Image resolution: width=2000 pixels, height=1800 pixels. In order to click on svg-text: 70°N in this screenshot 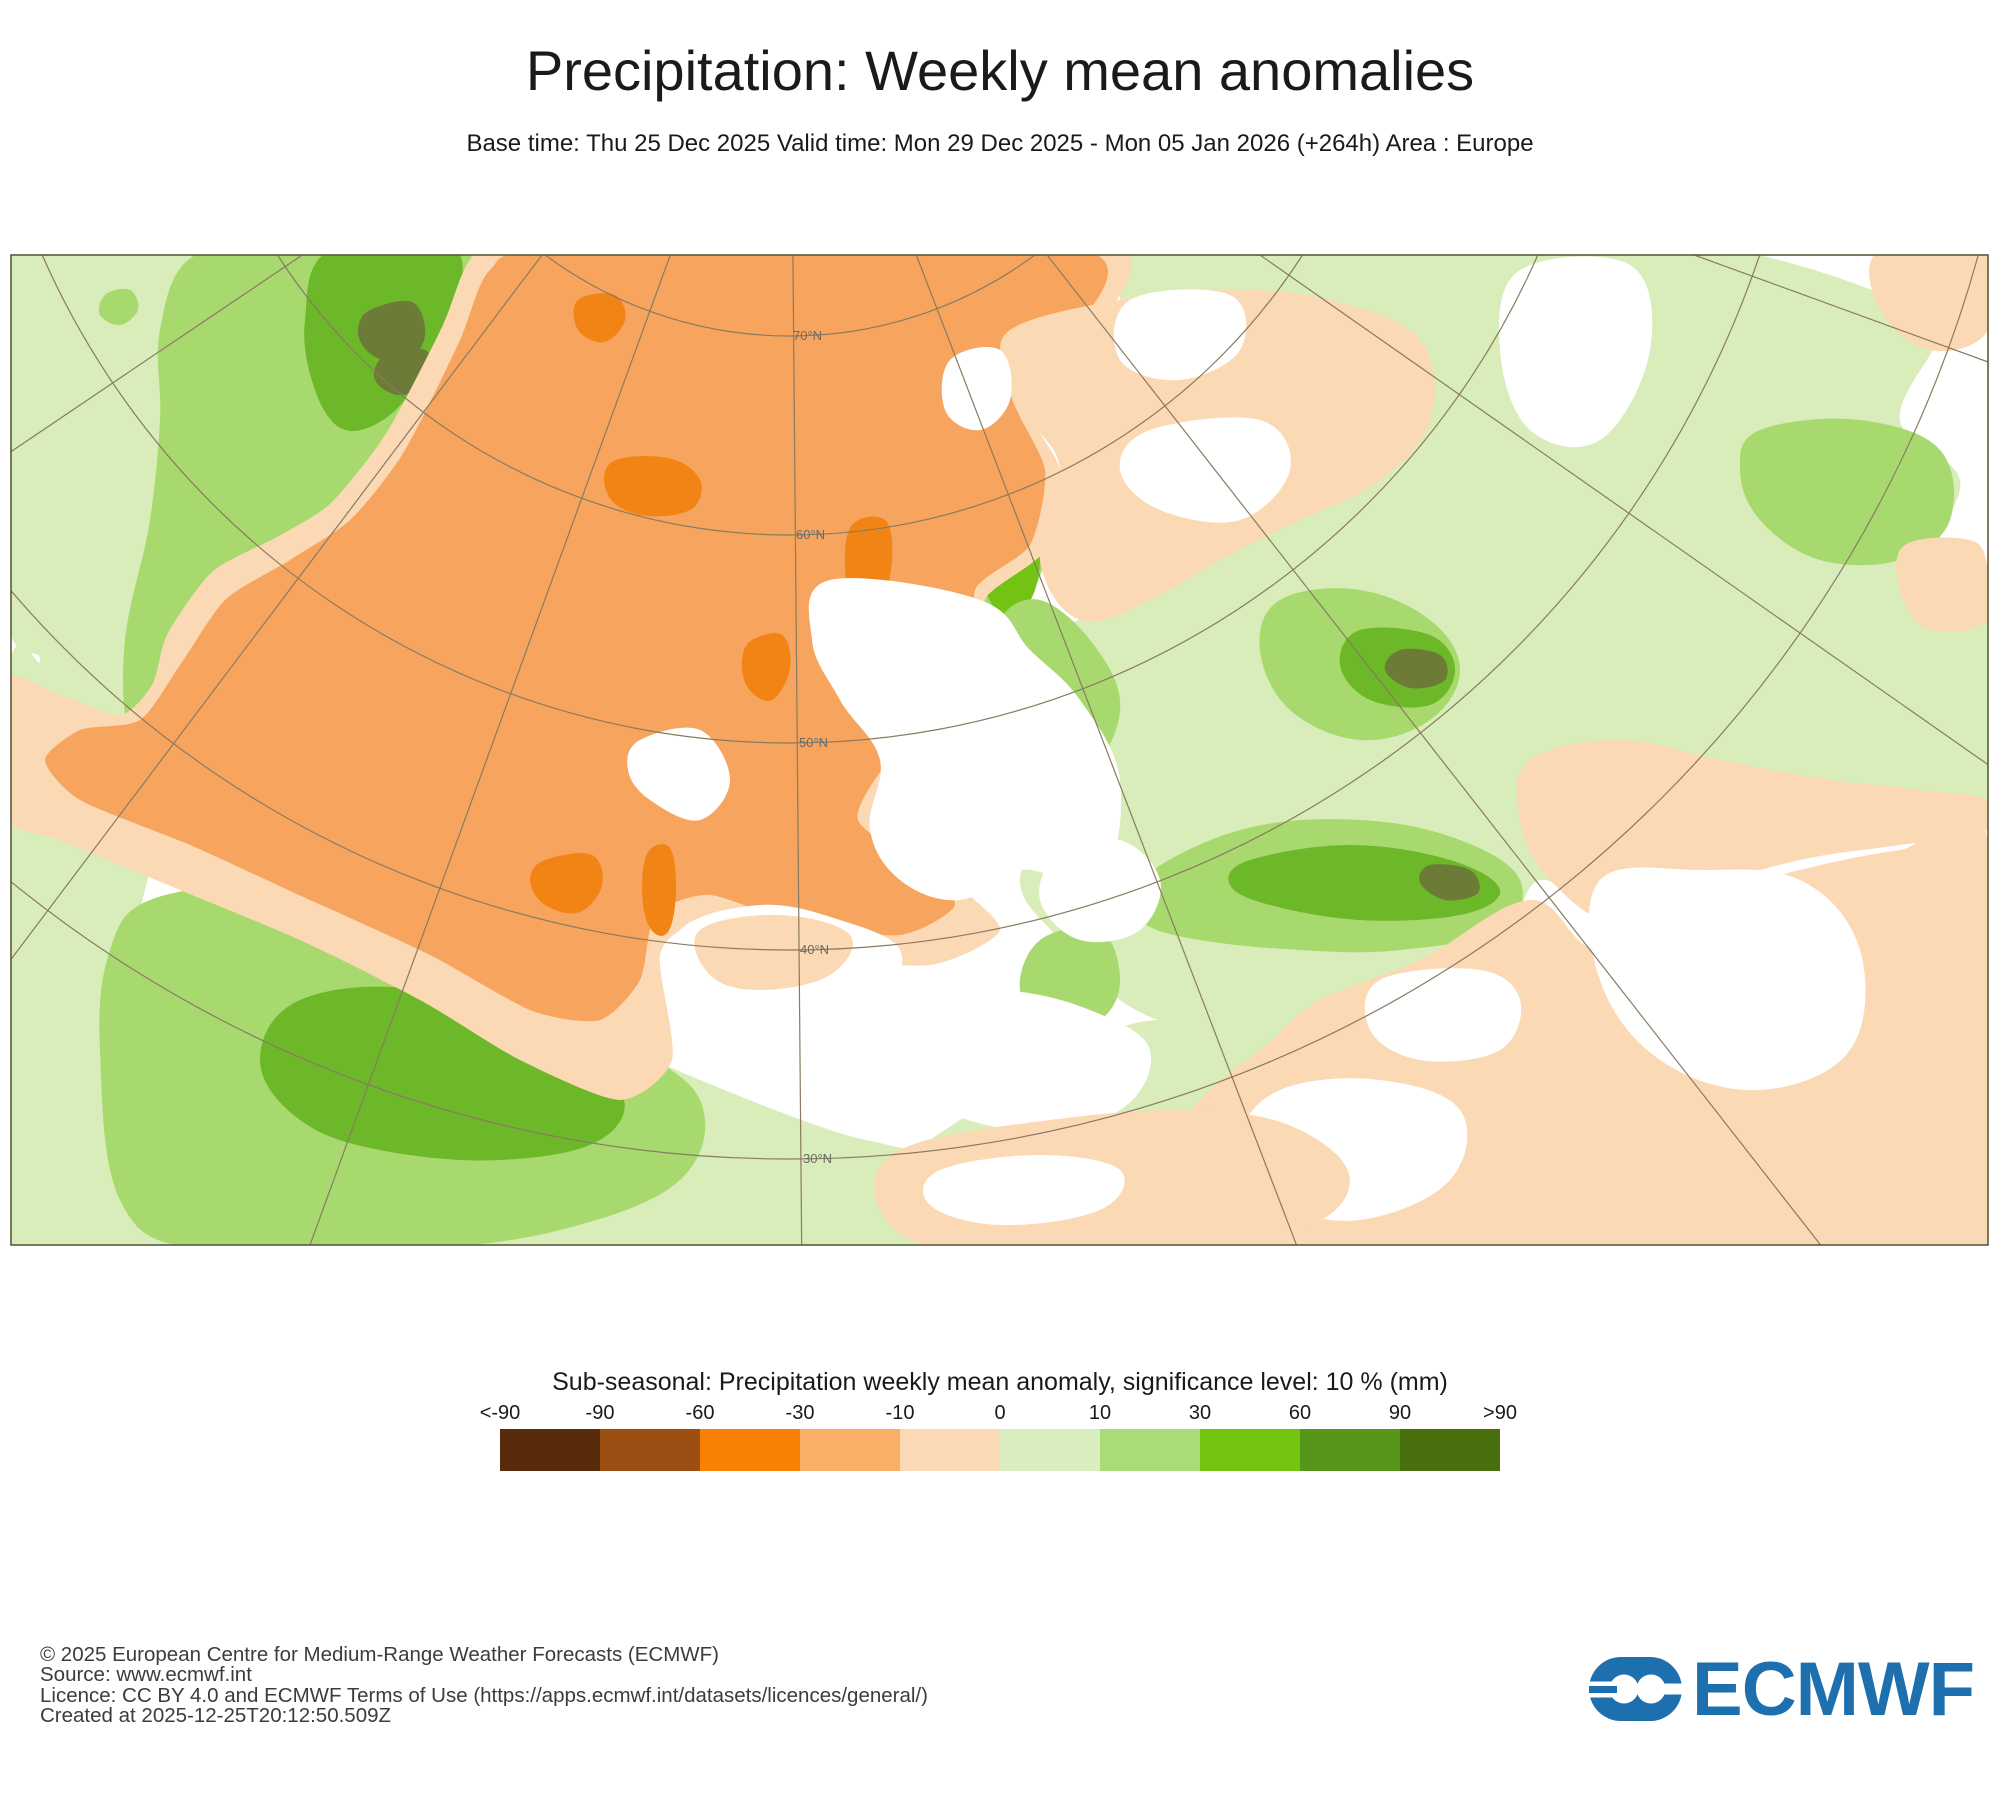, I will do `click(807, 335)`.